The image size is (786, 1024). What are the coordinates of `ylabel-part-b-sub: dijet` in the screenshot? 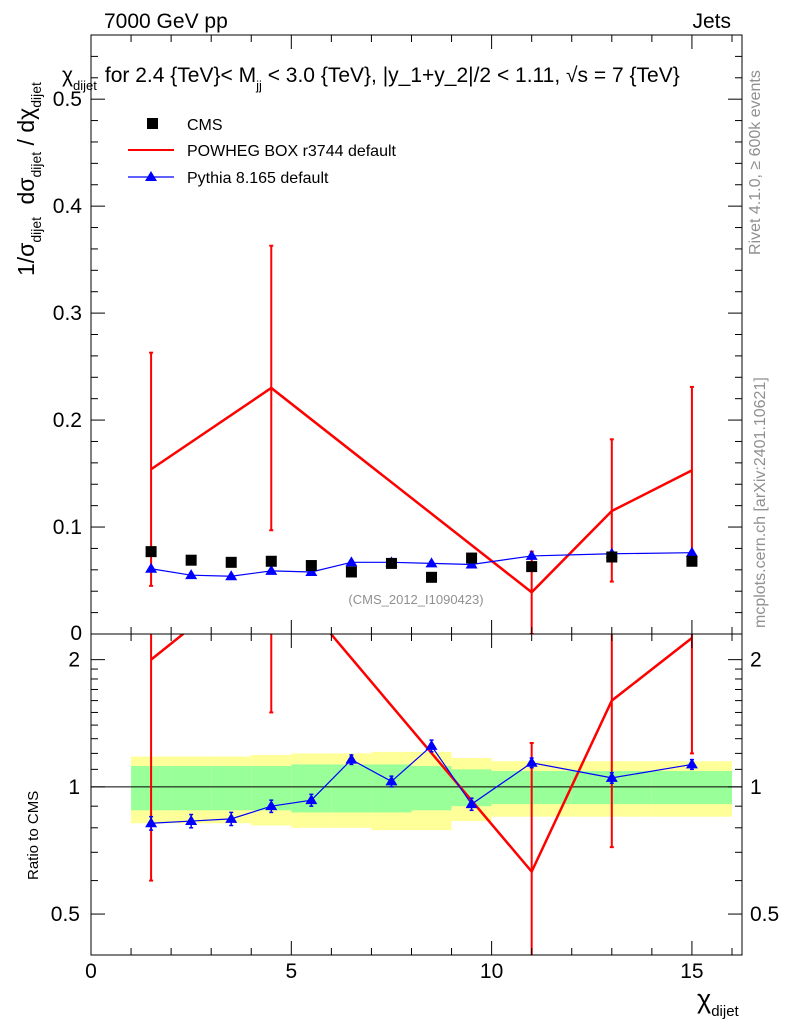 It's located at (36, 165).